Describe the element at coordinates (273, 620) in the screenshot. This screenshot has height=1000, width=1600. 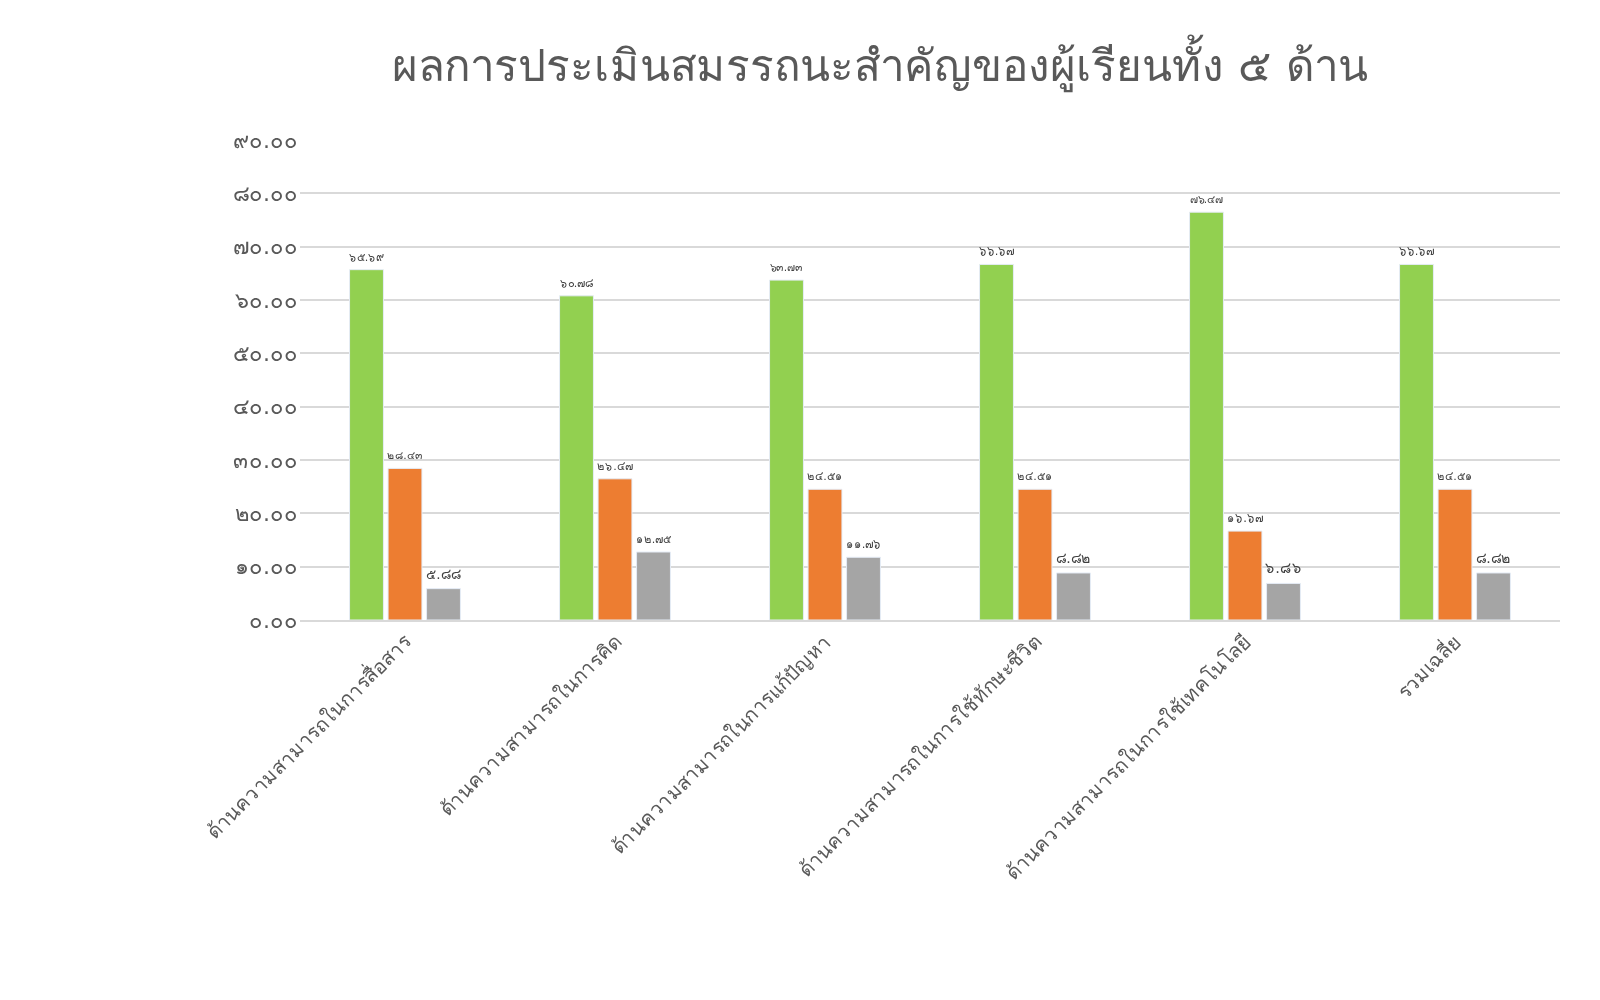
I see `y-tick-label: ๐.๐๐` at that location.